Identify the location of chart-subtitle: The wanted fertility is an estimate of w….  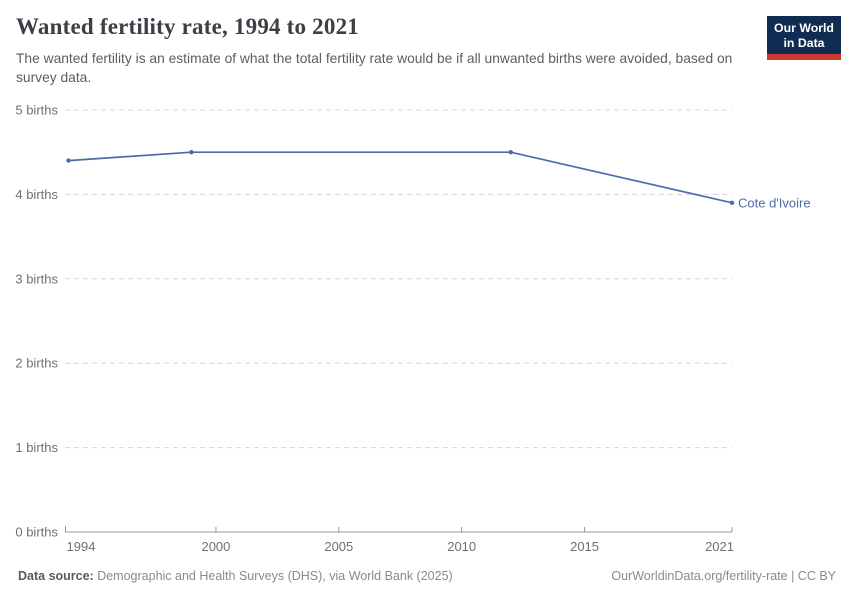
(374, 68).